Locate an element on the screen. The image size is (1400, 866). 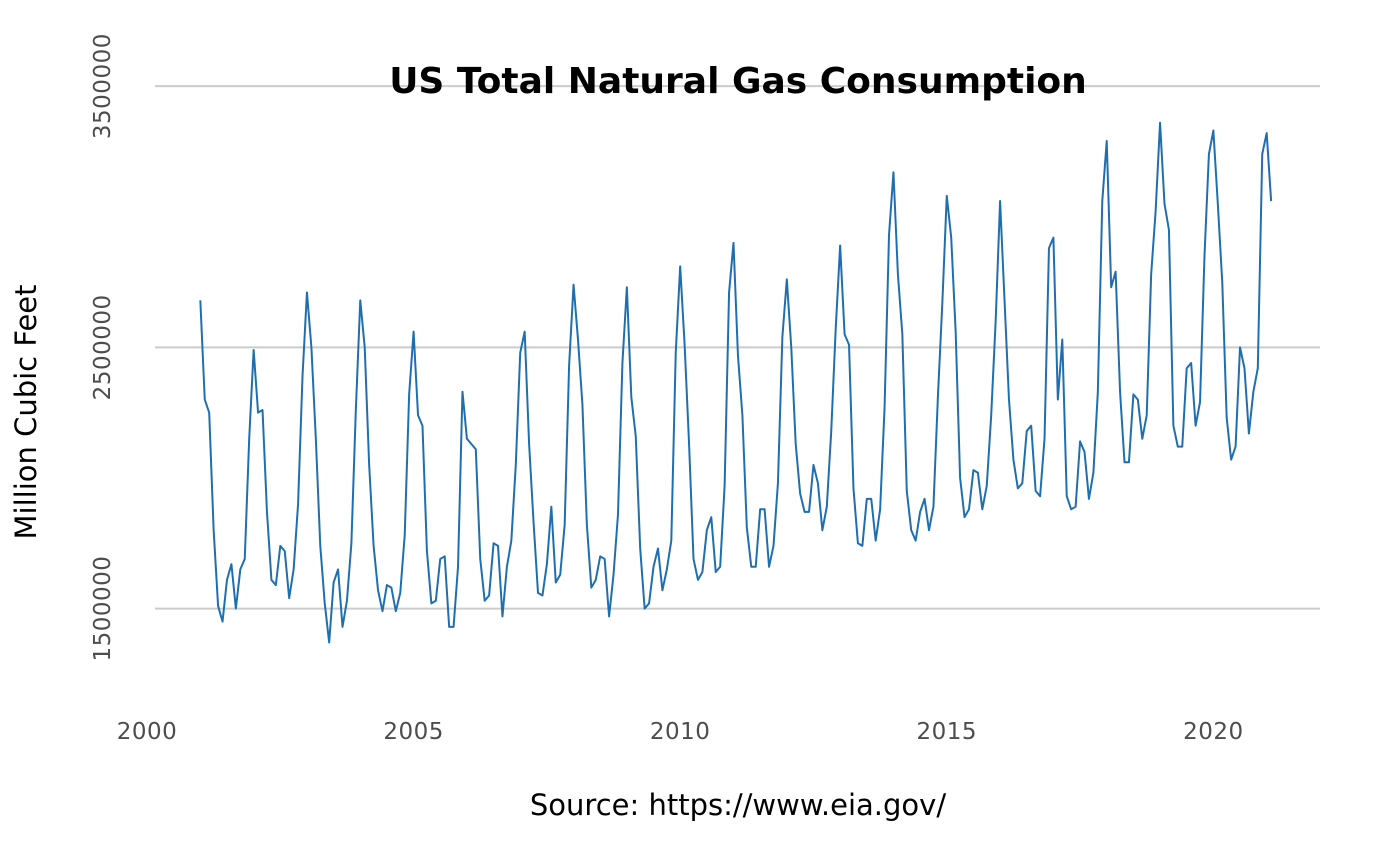
x-tick-label: 2010 is located at coordinates (680, 732).